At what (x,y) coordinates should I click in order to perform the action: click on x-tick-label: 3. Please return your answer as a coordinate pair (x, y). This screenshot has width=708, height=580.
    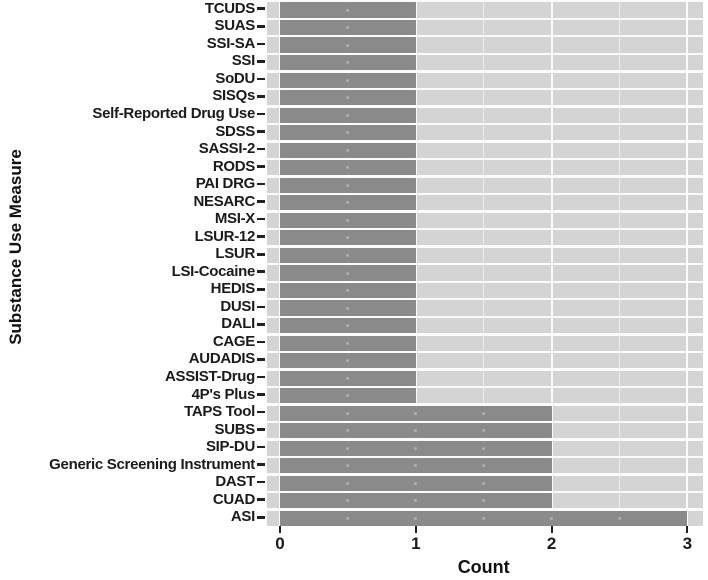
    Looking at the image, I should click on (687, 543).